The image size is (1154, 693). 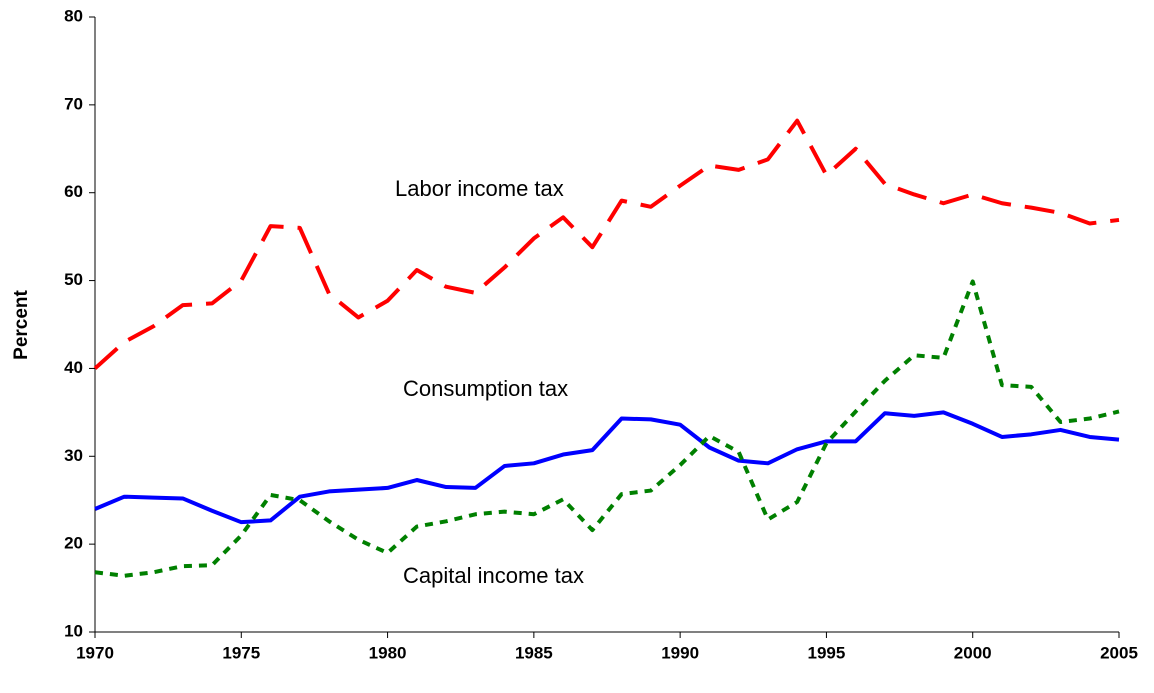 I want to click on y-tick-label: 80, so click(x=73, y=15).